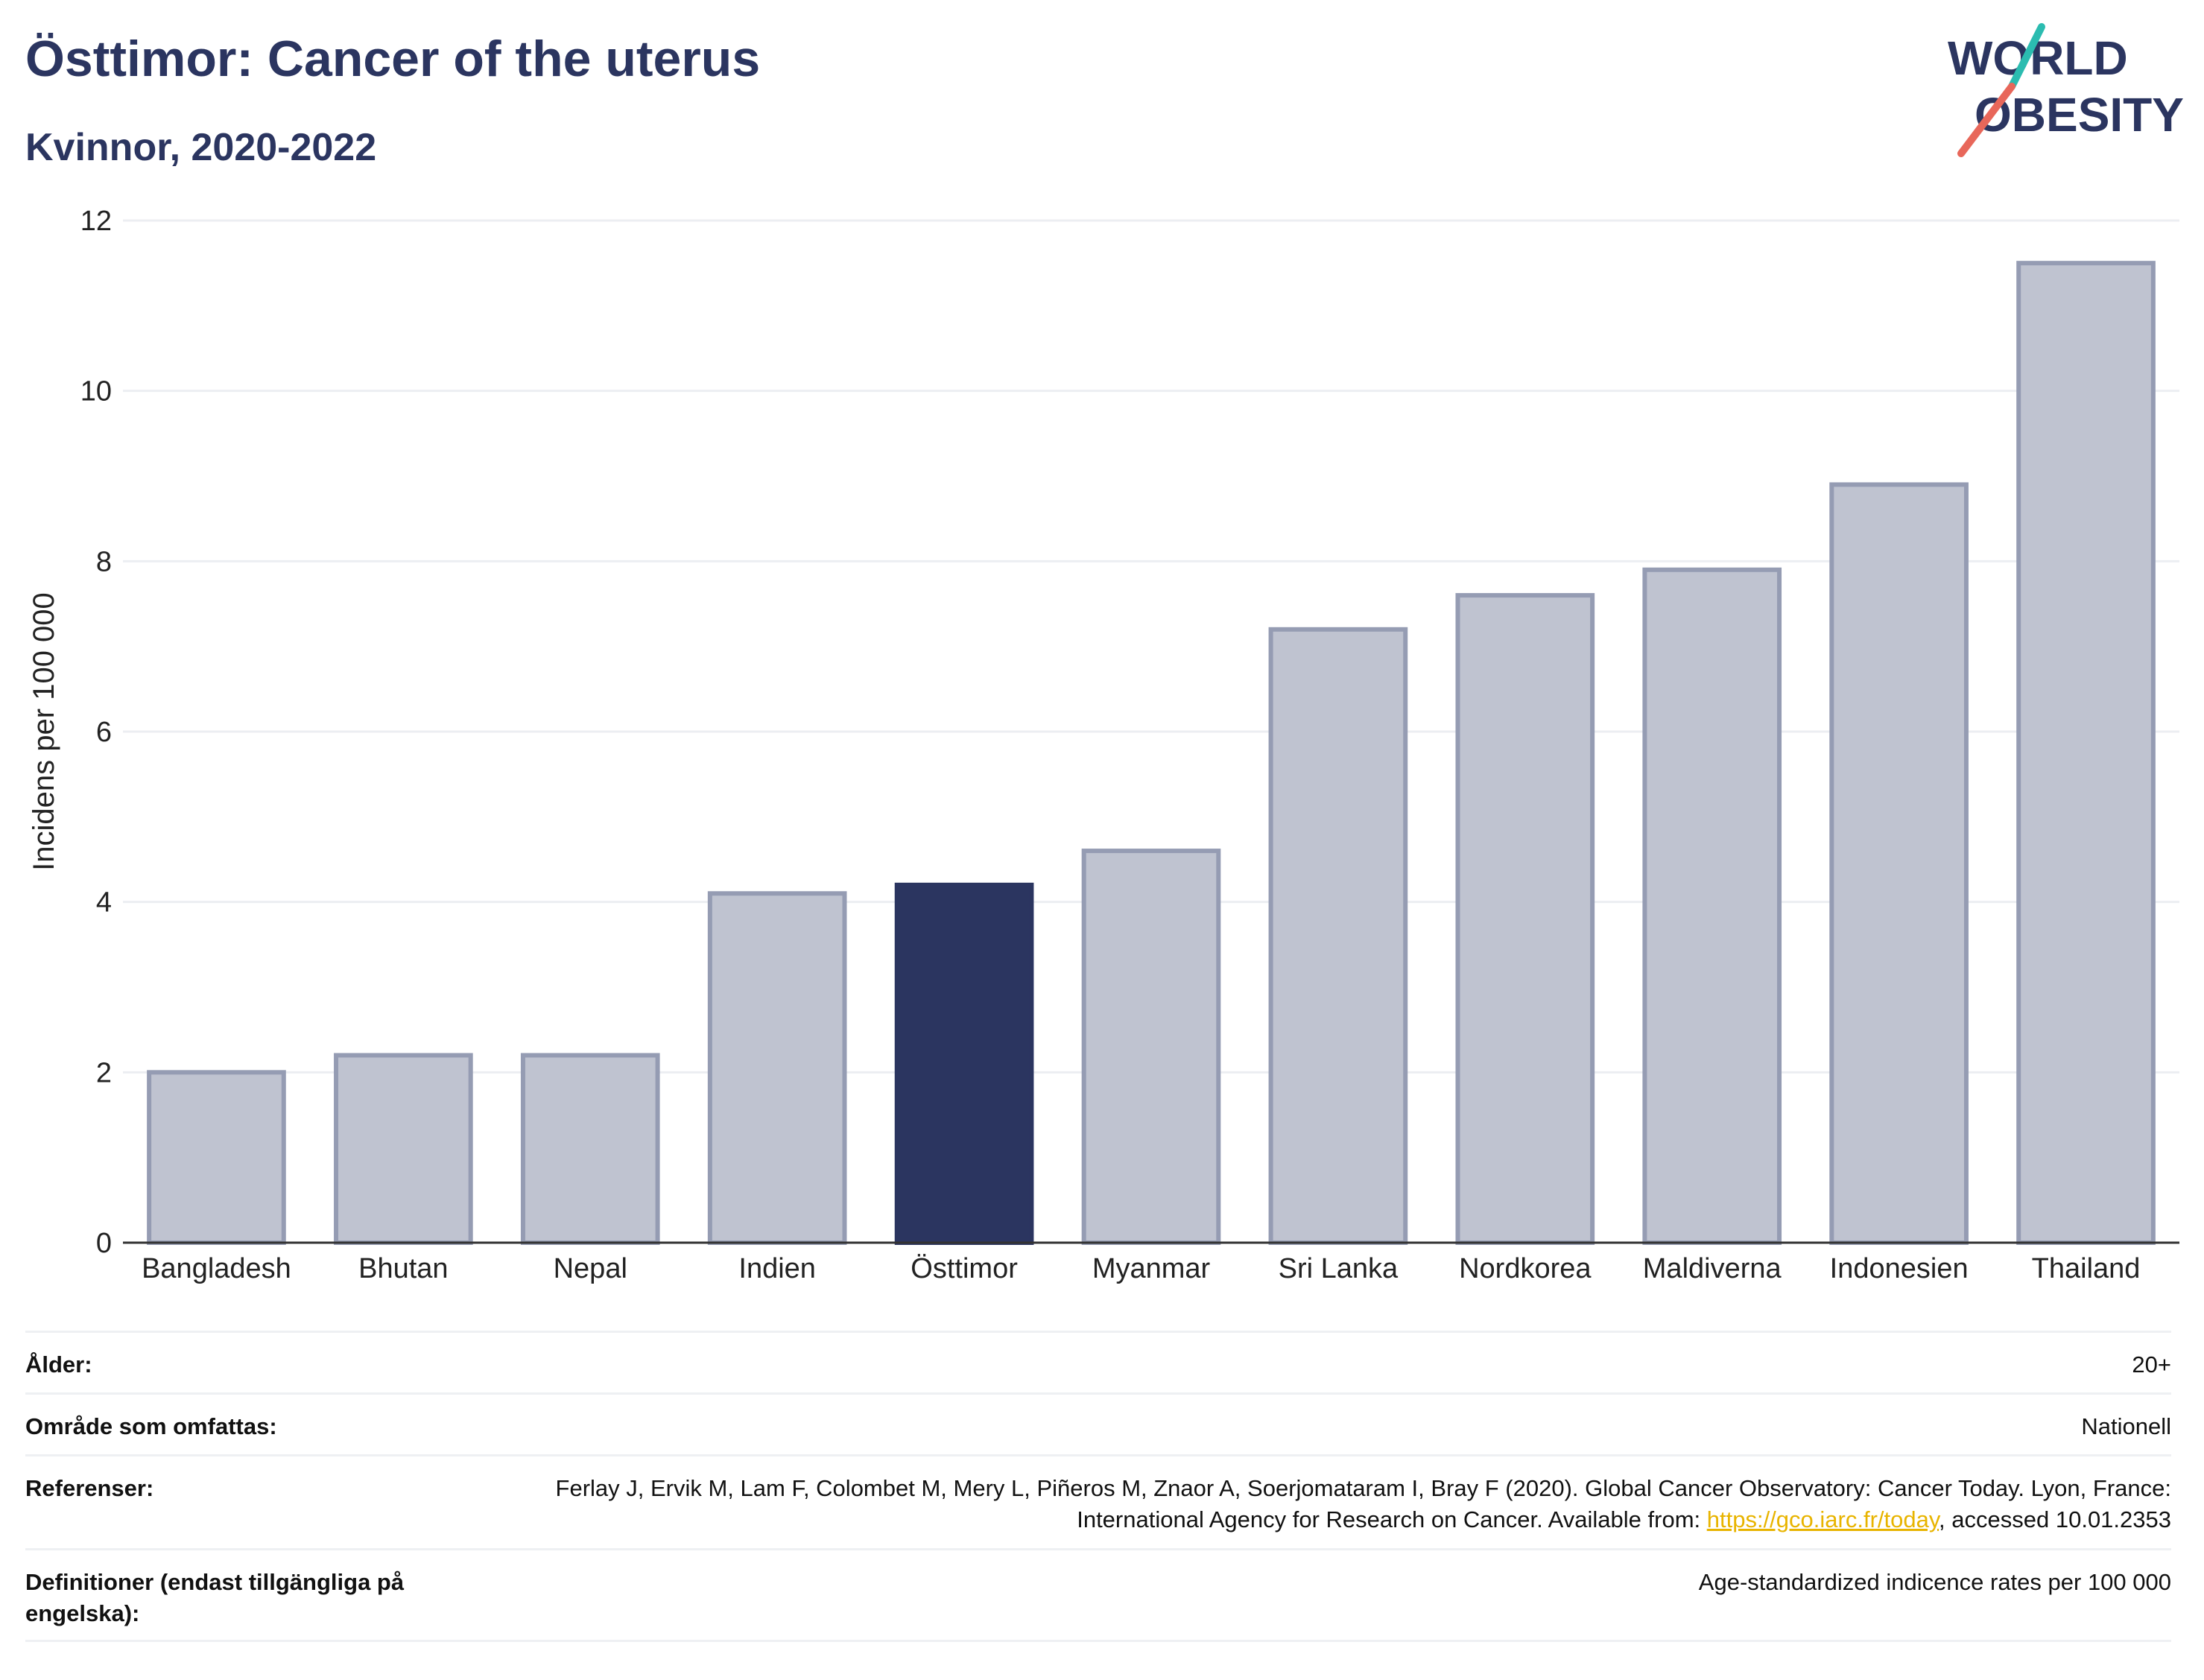 The width and height of the screenshot is (2204, 1680). What do you see at coordinates (590, 1268) in the screenshot?
I see `x-tick-label: Nepal` at bounding box center [590, 1268].